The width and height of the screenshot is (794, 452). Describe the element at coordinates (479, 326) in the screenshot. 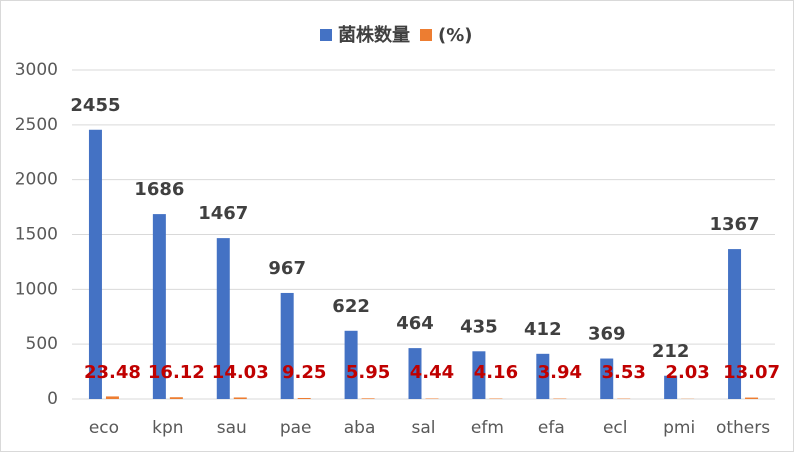

I see `value-label: 435` at that location.